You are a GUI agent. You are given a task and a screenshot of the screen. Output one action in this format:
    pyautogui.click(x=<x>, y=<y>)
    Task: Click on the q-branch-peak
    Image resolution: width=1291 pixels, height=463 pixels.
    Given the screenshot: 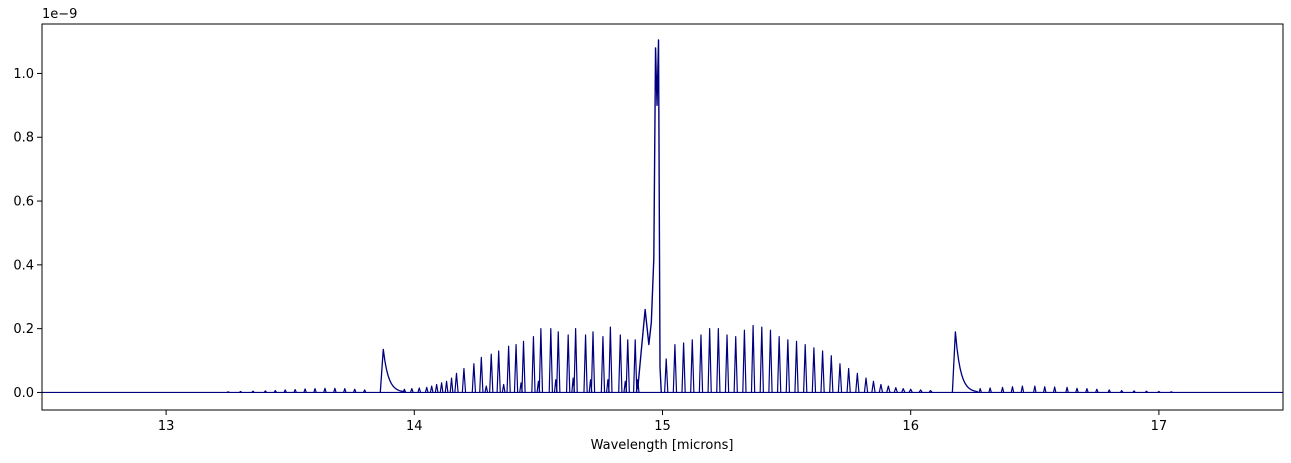 What is the action you would take?
    pyautogui.click(x=649, y=216)
    